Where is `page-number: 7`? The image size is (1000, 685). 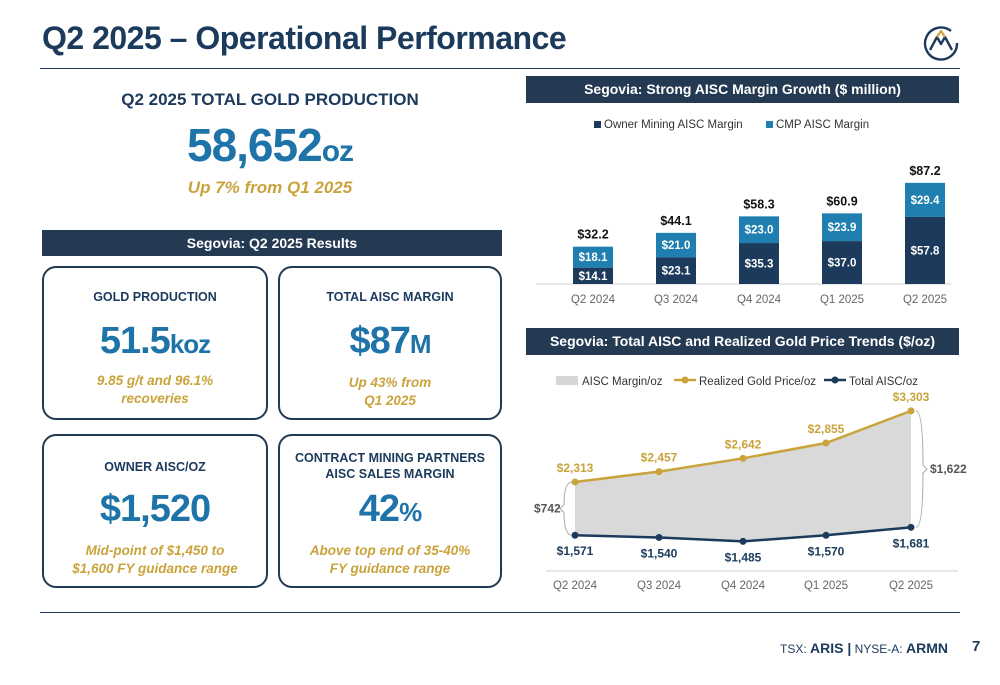
page-number: 7 is located at coordinates (976, 646).